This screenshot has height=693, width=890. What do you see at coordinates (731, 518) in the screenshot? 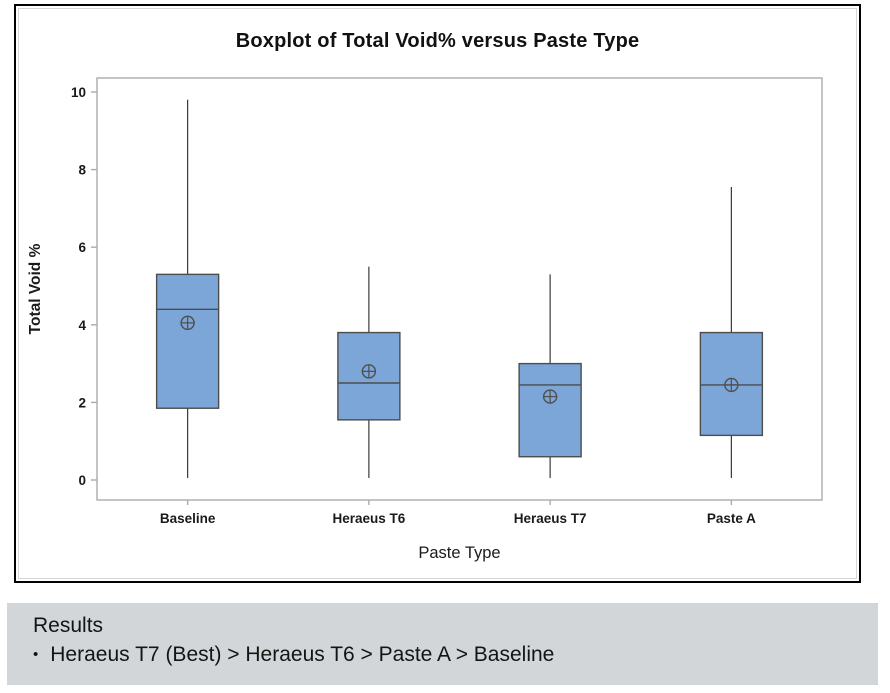
I see `x-category-label: Paste A` at bounding box center [731, 518].